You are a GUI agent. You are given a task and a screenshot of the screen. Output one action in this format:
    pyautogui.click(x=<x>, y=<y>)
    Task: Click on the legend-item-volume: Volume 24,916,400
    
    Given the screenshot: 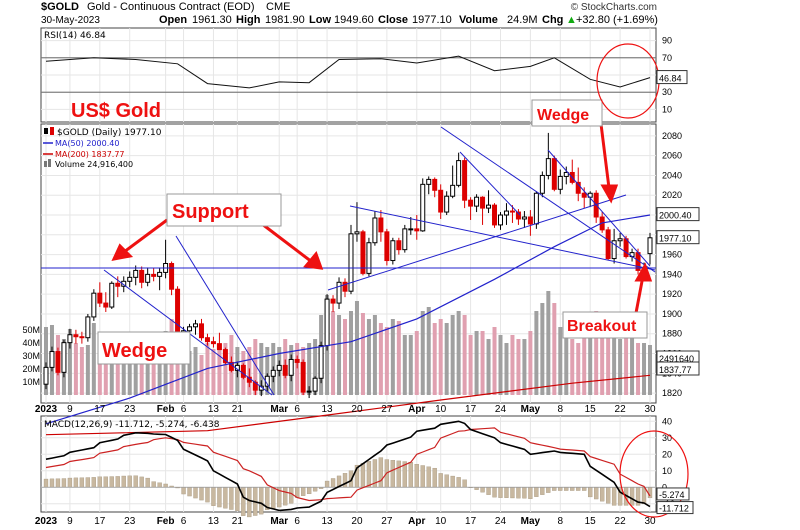 What is the action you would take?
    pyautogui.click(x=88, y=164)
    